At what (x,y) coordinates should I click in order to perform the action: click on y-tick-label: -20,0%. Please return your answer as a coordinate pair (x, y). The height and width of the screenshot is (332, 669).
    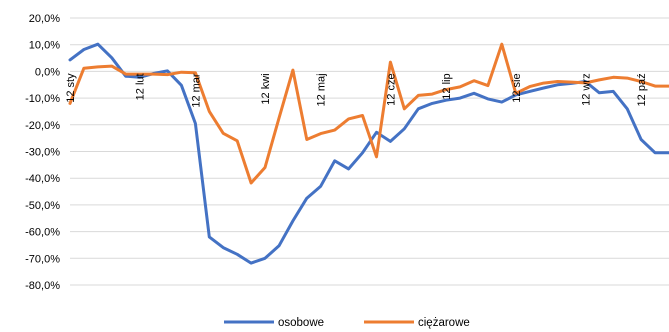
    Looking at the image, I should click on (42, 126).